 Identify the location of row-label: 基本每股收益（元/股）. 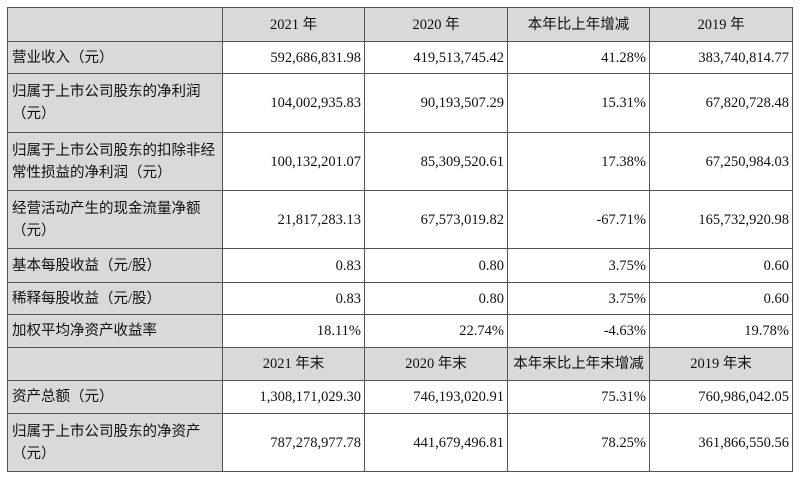
(115, 265).